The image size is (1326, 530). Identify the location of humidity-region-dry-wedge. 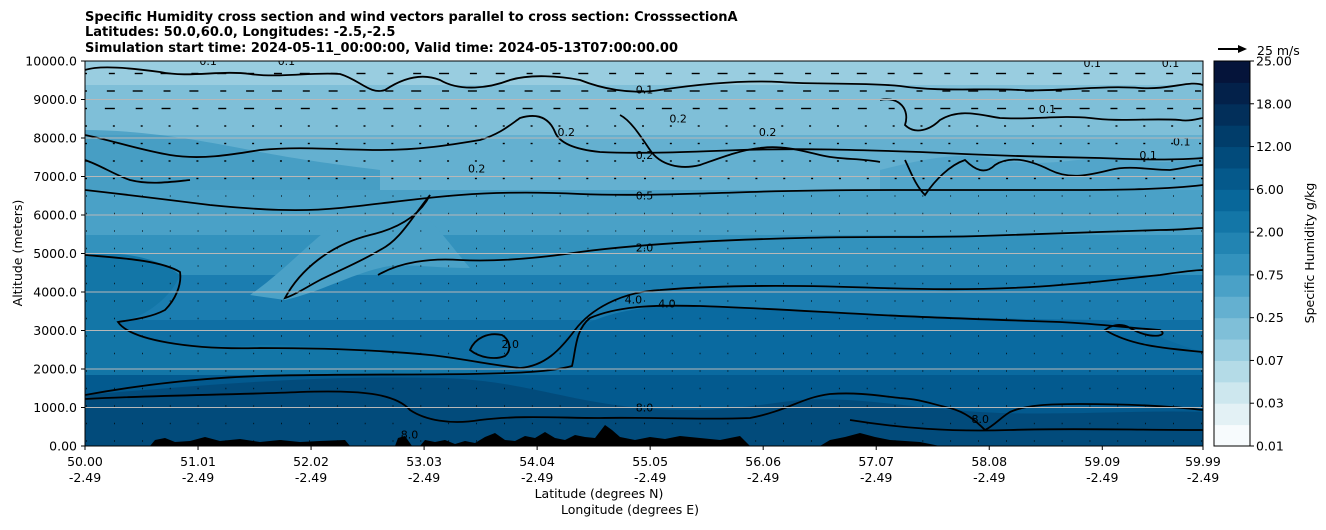
(360, 249).